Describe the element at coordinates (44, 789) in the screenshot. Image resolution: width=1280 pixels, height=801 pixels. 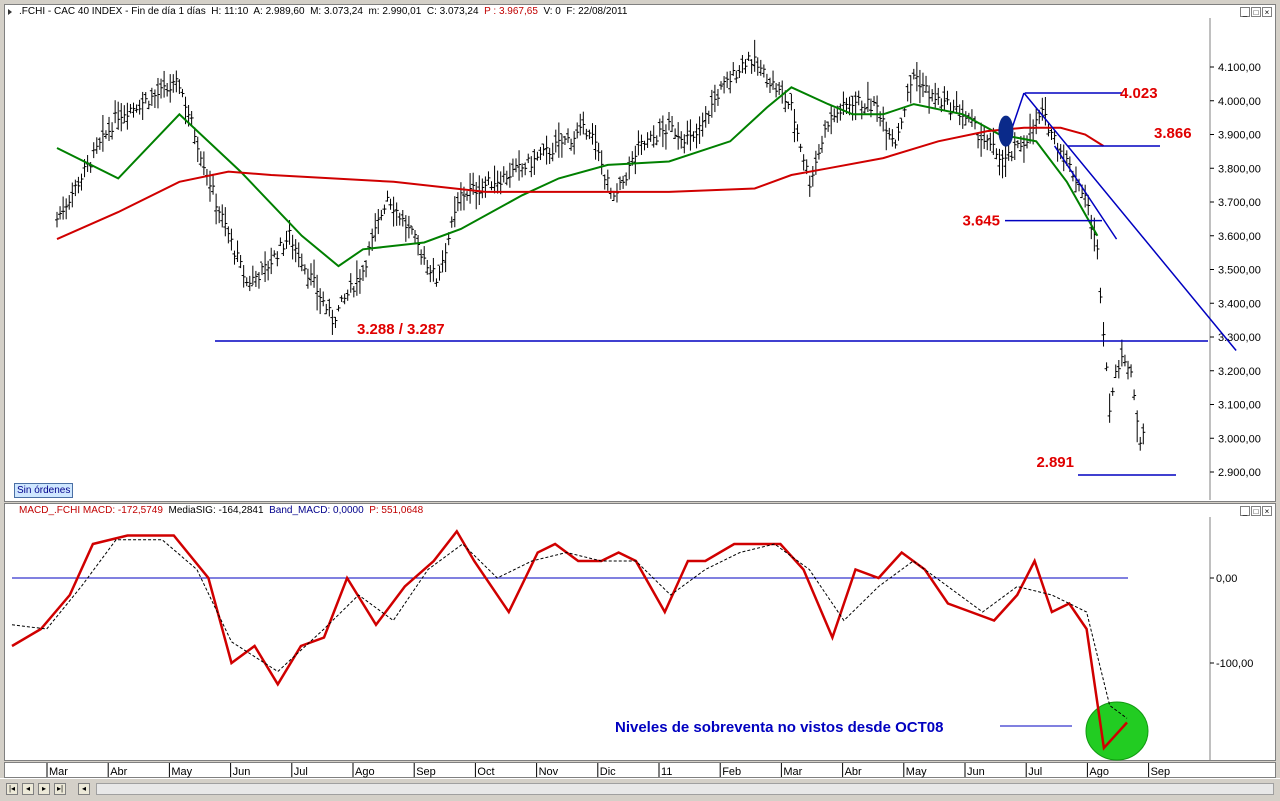
I see `next-page-icon: ▸` at that location.